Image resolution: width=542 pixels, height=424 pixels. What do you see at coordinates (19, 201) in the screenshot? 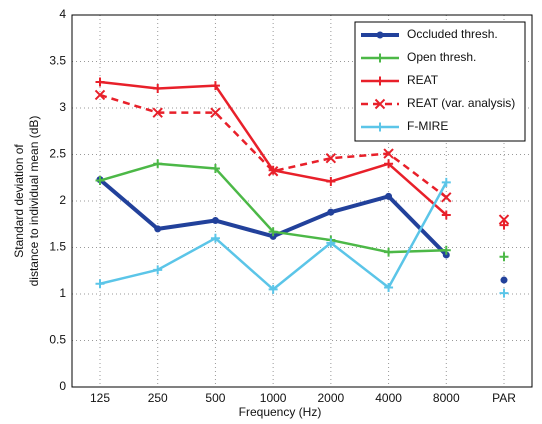
I see `y-axis-label: Standard deviation of` at bounding box center [19, 201].